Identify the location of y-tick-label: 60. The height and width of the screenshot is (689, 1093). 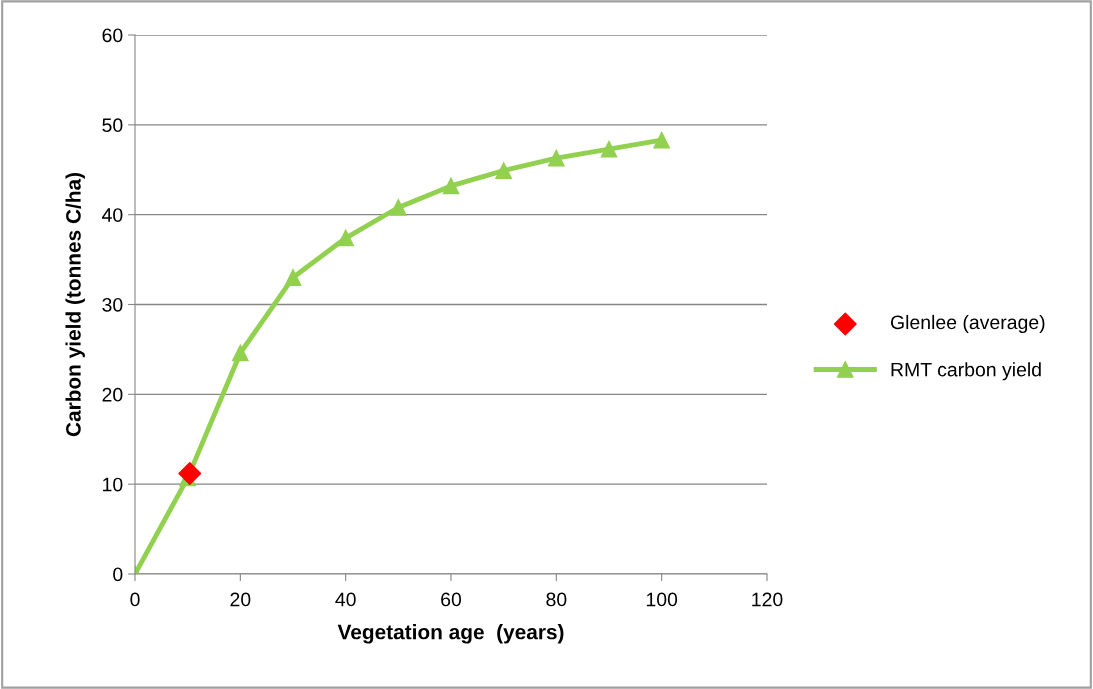
(112, 35).